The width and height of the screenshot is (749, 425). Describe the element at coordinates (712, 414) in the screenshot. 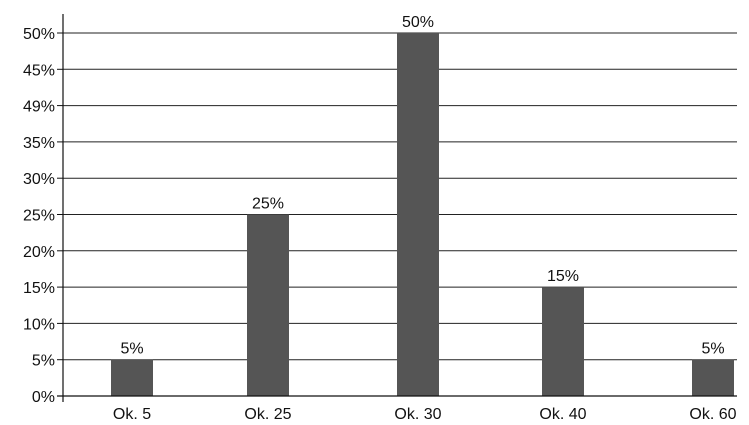

I see `category-label: Ok. 60` at that location.